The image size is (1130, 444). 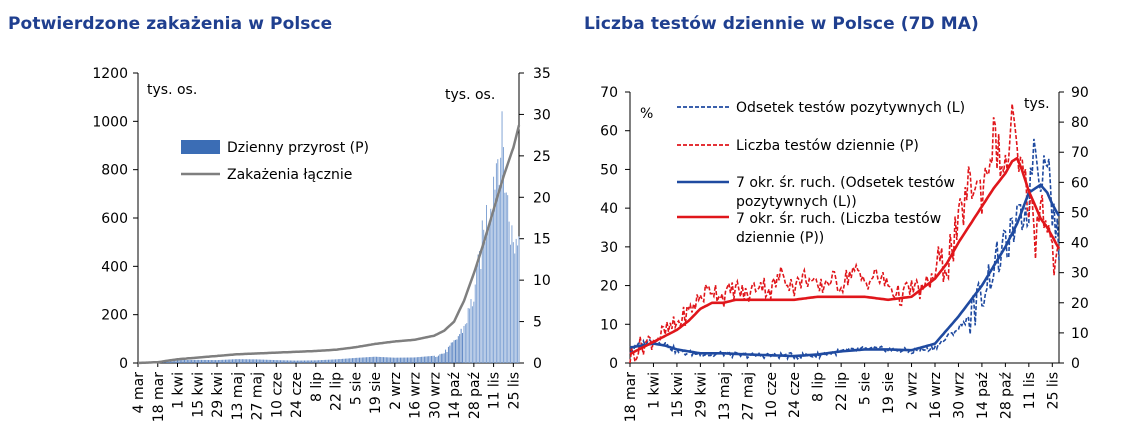 What do you see at coordinates (1030, 390) in the screenshot?
I see `x-tick-label: 11 lis` at bounding box center [1030, 390].